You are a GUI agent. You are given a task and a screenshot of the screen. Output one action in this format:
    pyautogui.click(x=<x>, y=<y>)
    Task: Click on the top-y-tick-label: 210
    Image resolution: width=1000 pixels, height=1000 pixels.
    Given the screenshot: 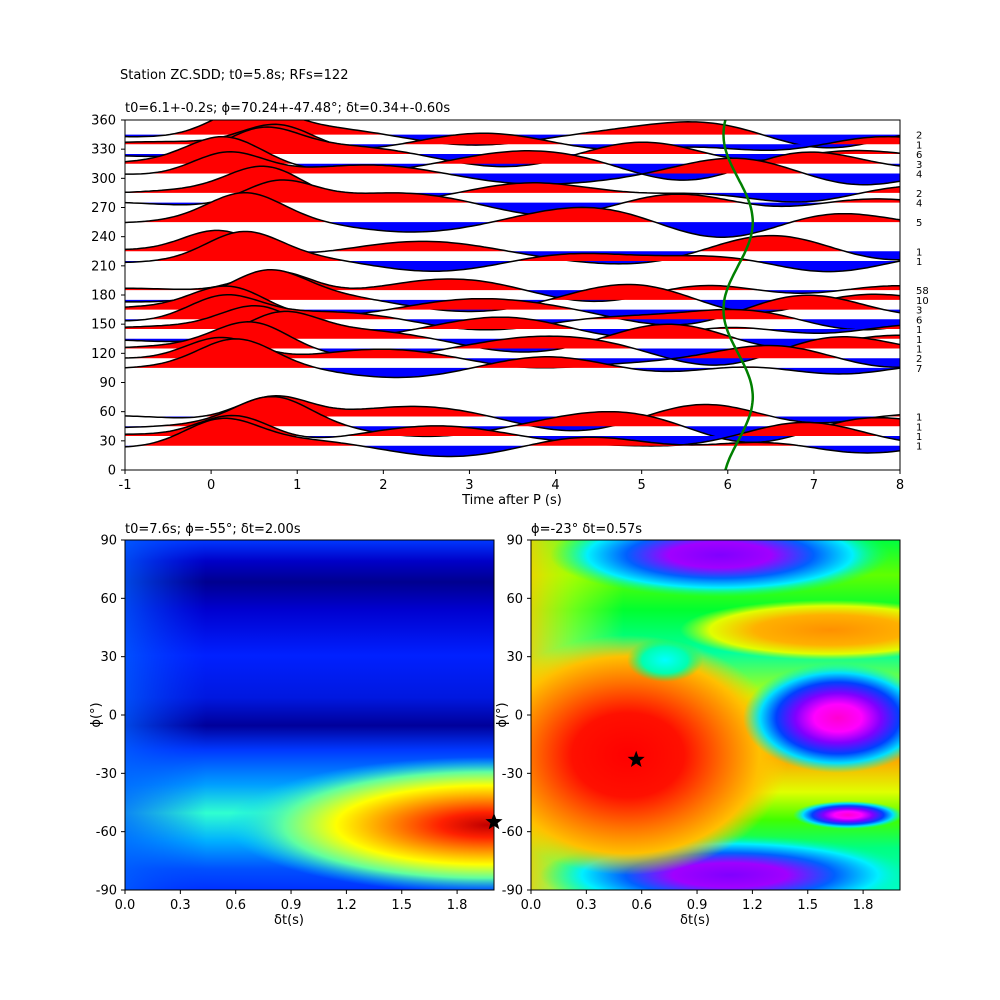 What is the action you would take?
    pyautogui.click(x=103, y=266)
    